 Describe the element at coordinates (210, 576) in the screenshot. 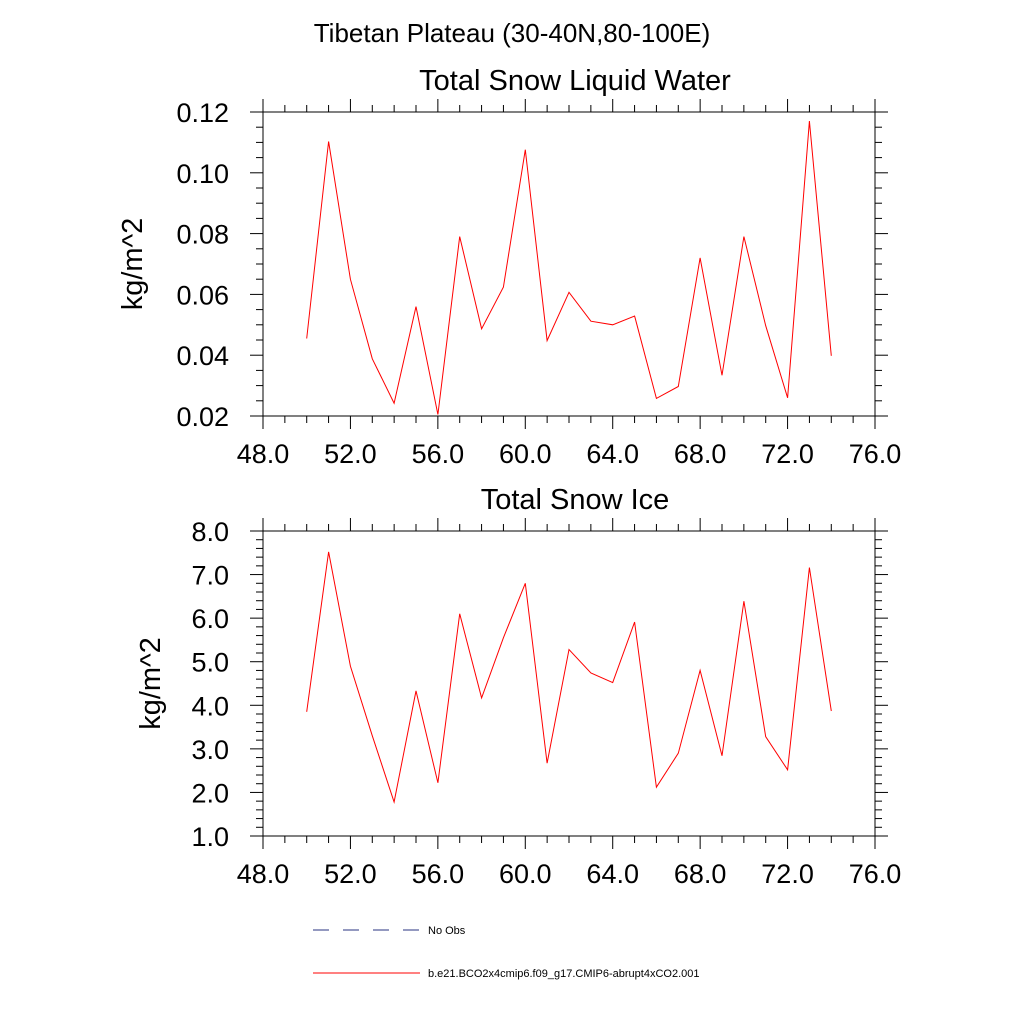

I see `y-tick-label: 7.0` at that location.